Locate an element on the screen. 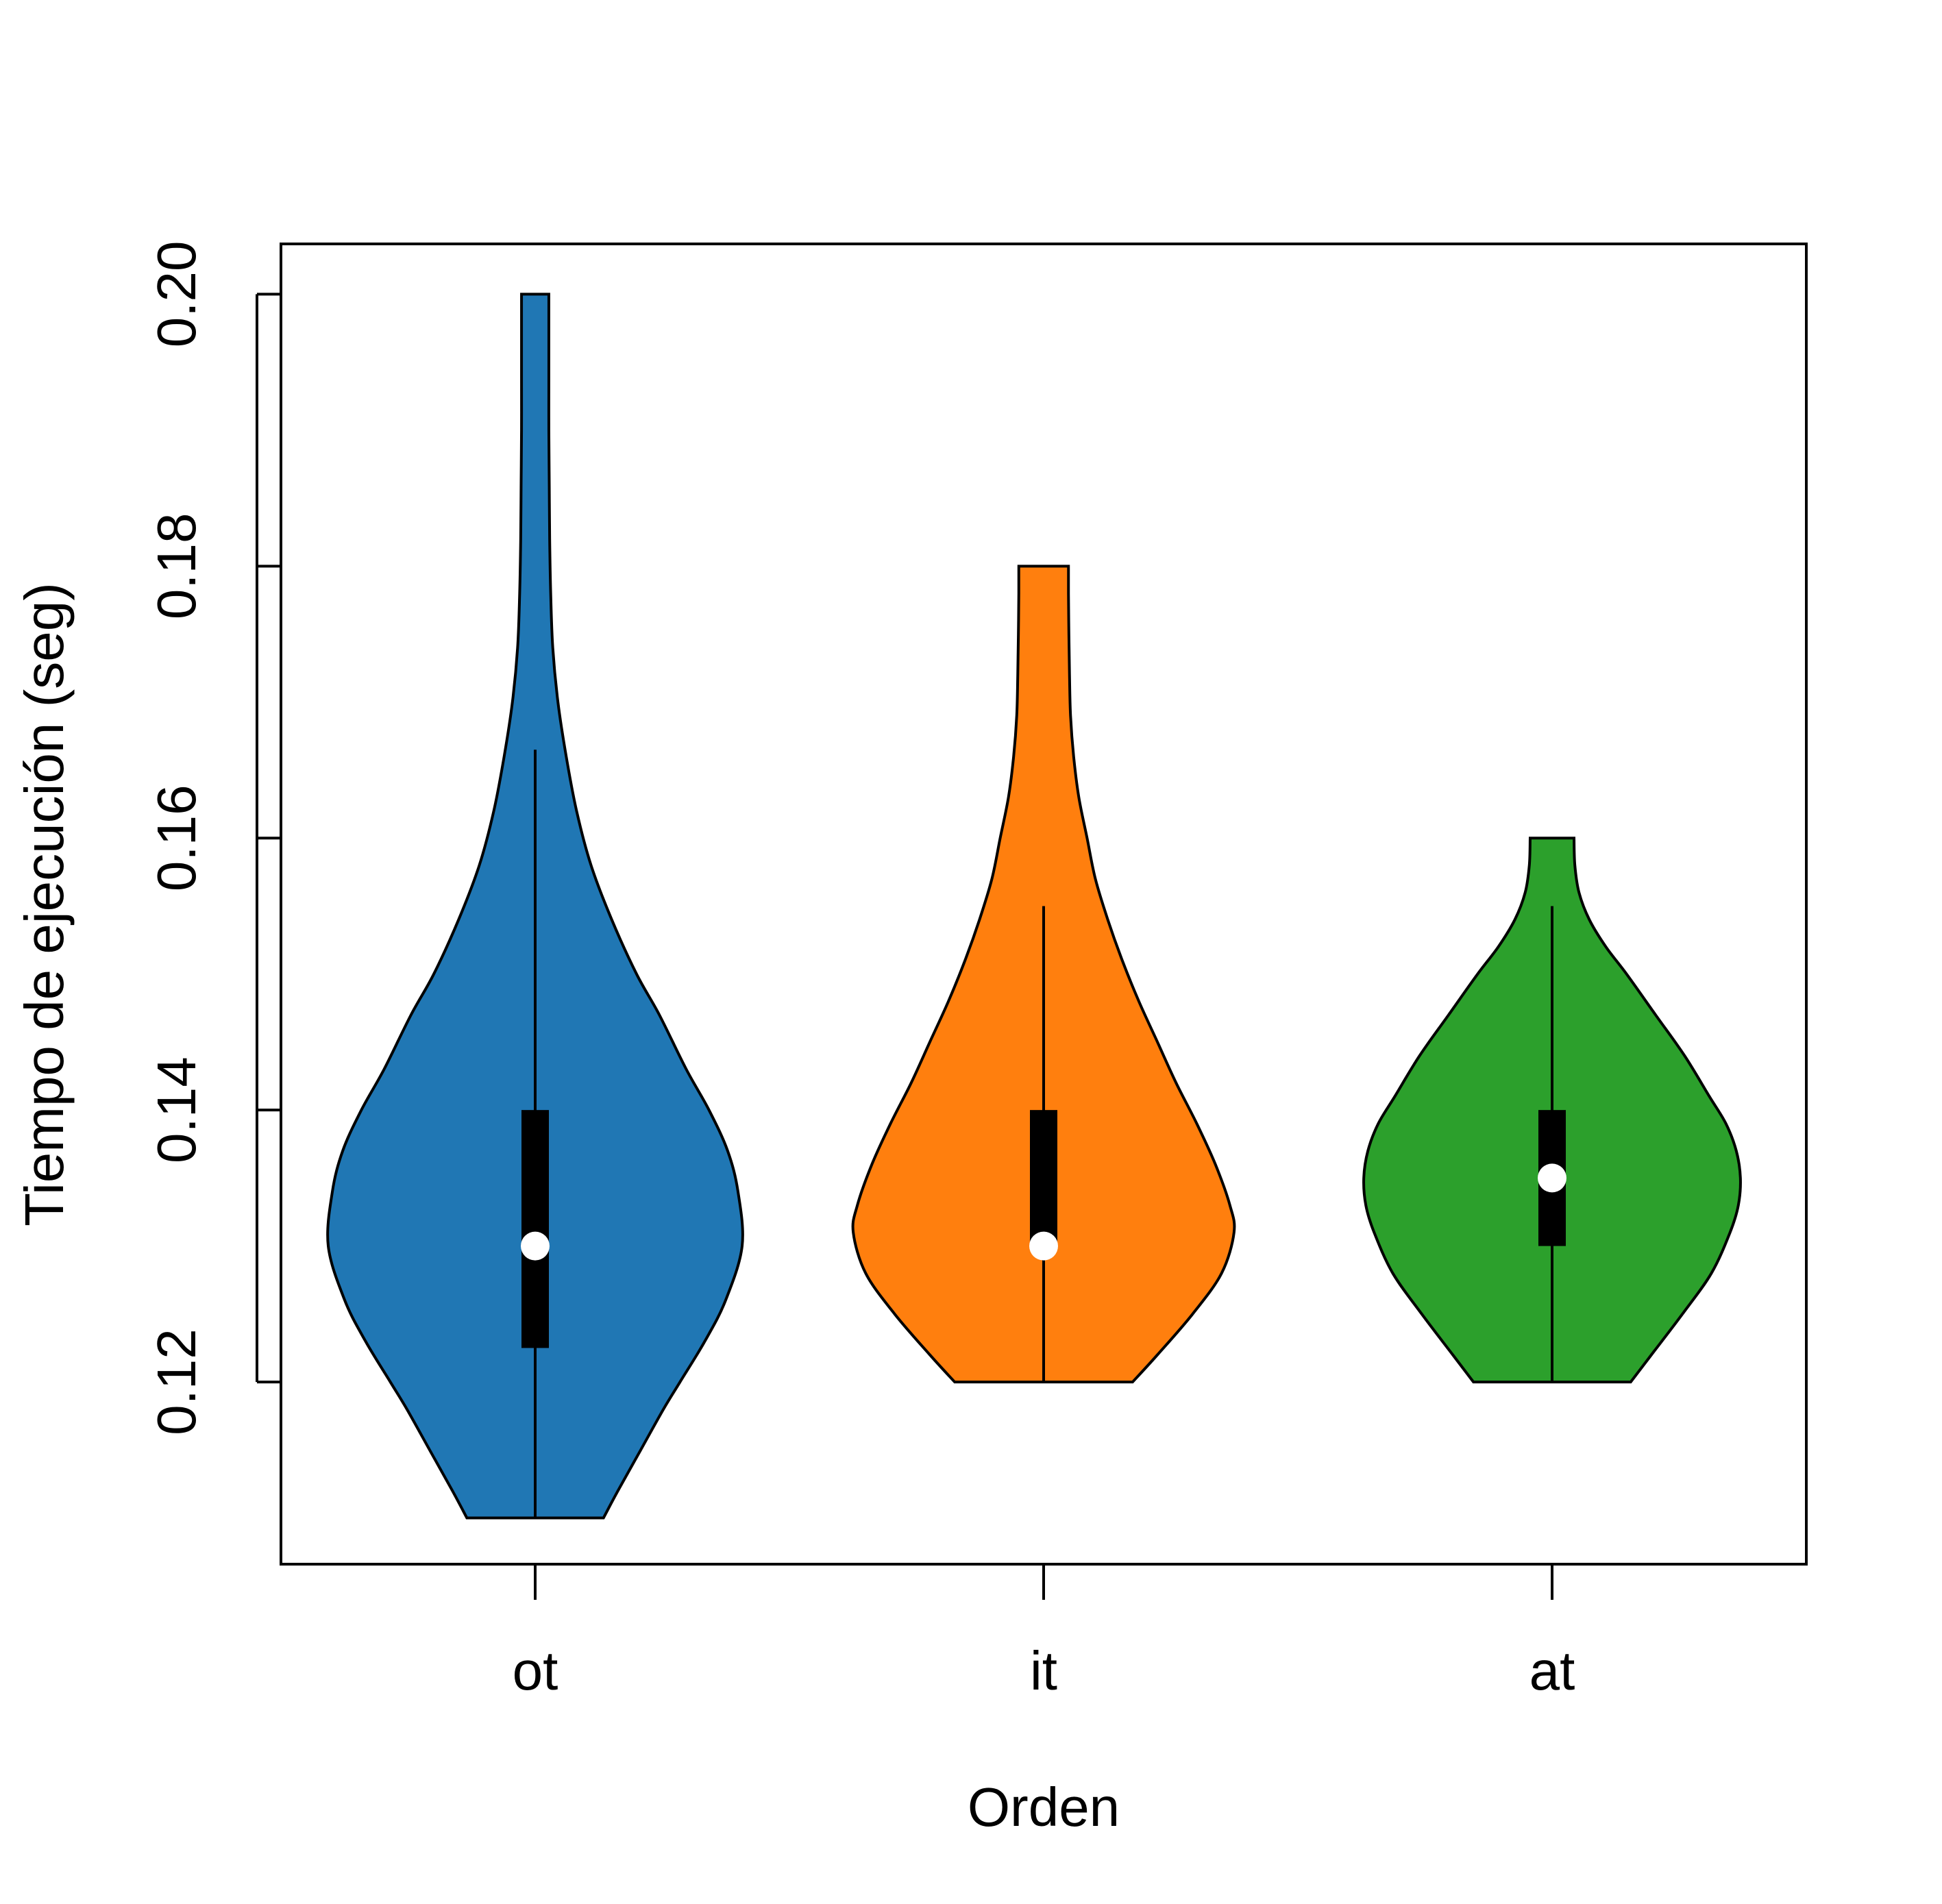 This screenshot has height=1904, width=1942. x-axis: ot it at is located at coordinates (1044, 1633).